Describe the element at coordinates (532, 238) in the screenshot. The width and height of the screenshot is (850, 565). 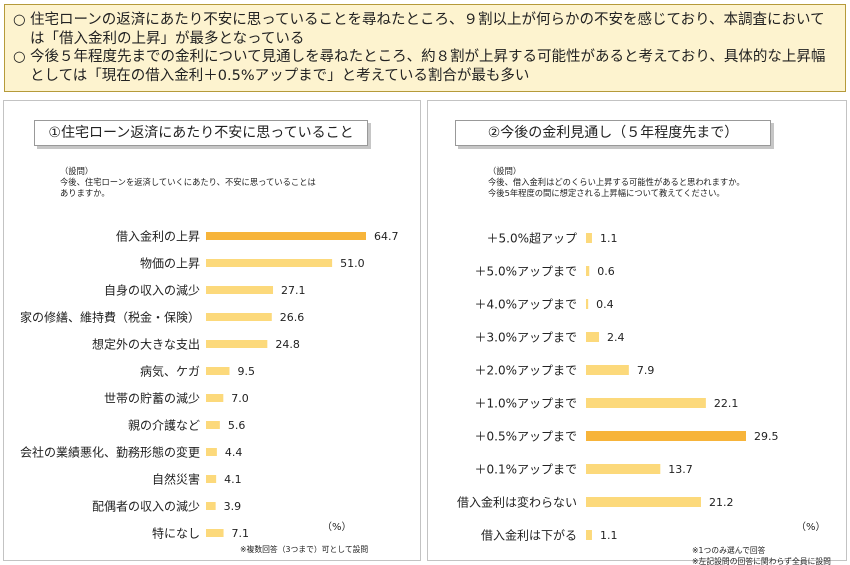
I see `right-category-label: ＋5.0%超アップ` at that location.